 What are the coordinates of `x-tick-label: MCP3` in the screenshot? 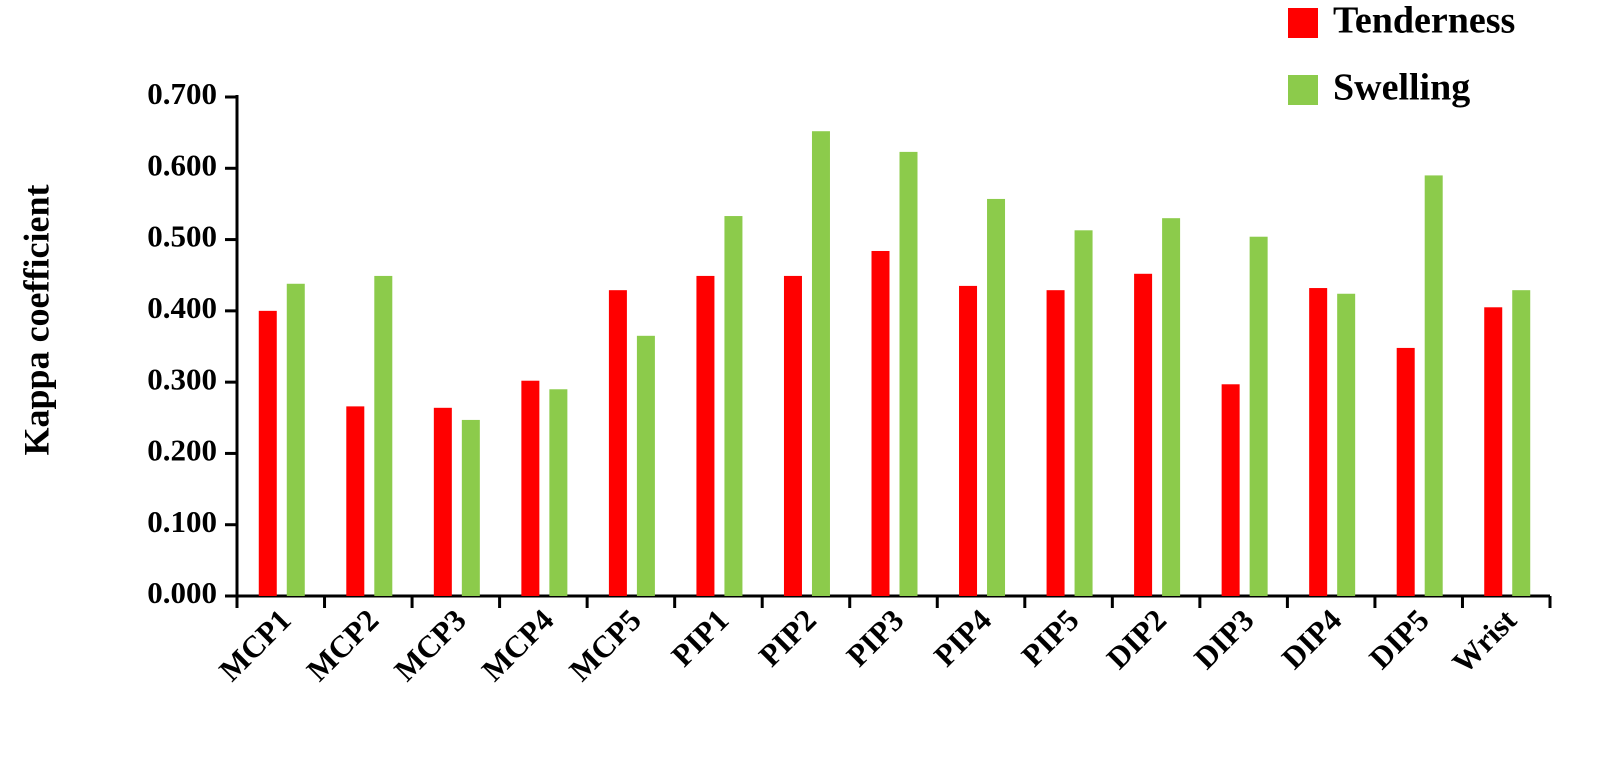 It's located at (430, 645).